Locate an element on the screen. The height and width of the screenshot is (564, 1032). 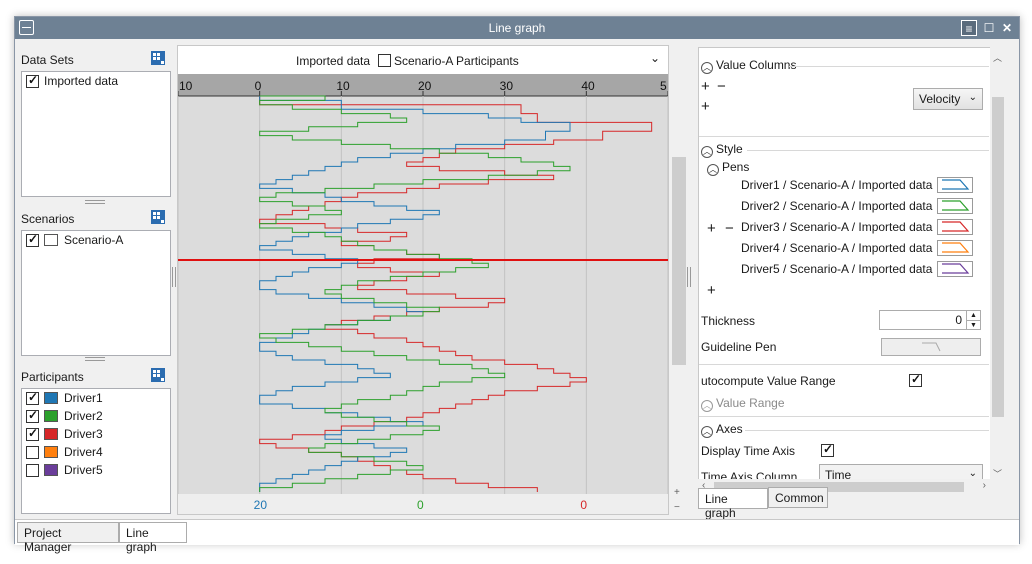
list-item-label: Driver4 is located at coordinates (83, 452).